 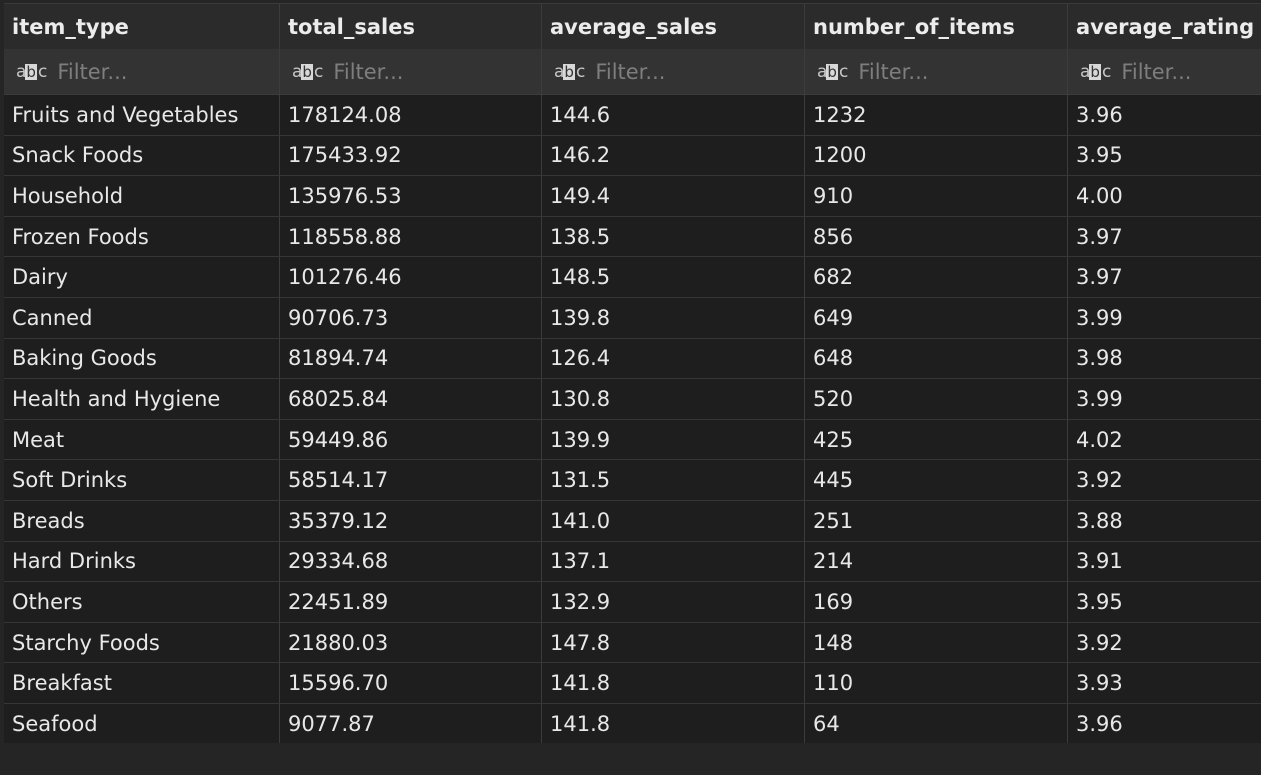 I want to click on cell-item-type: Meat, so click(x=142, y=440).